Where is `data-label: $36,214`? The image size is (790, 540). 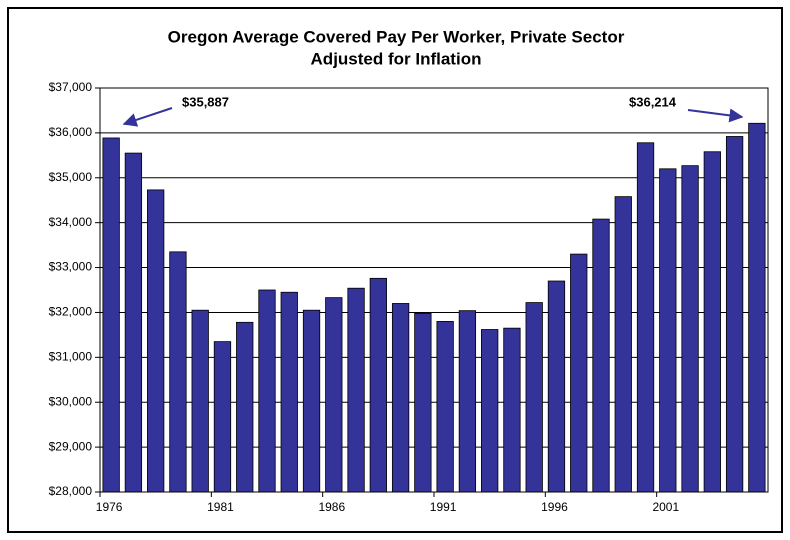
data-label: $36,214 is located at coordinates (653, 101).